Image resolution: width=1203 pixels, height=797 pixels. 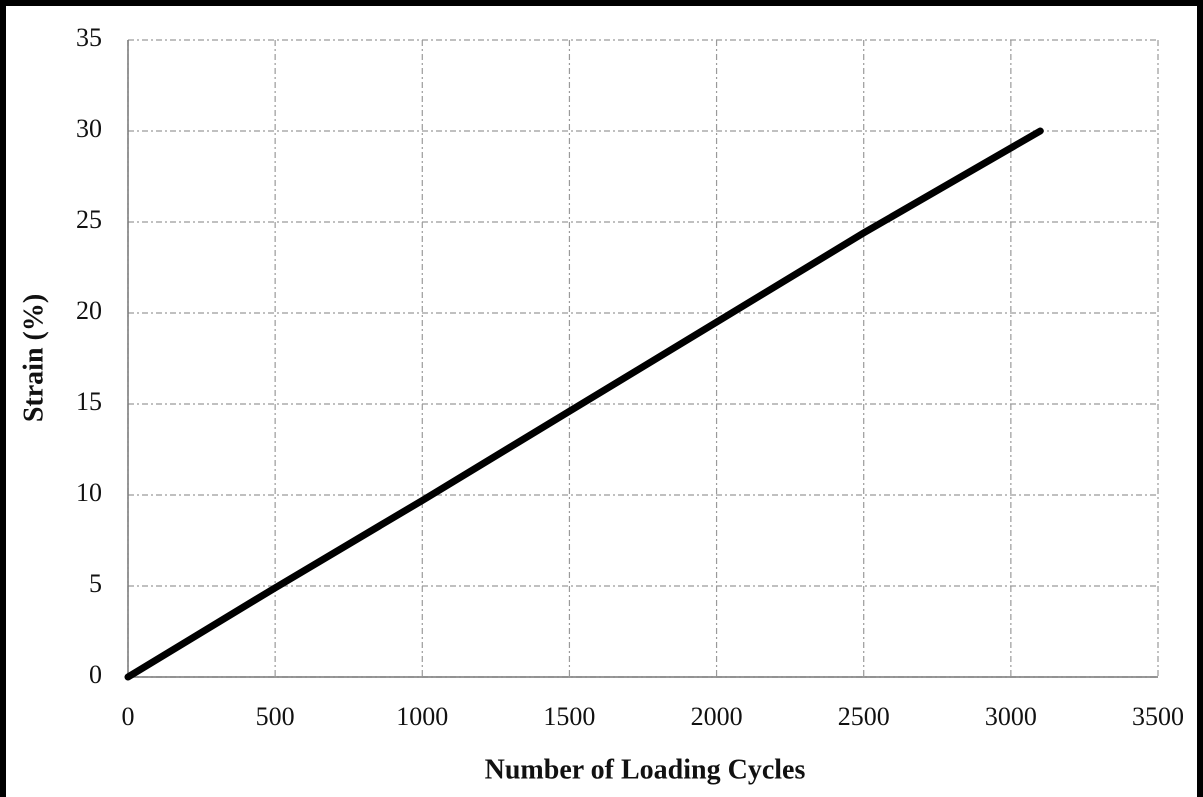 I want to click on y-tick-label: 30, so click(x=89, y=128).